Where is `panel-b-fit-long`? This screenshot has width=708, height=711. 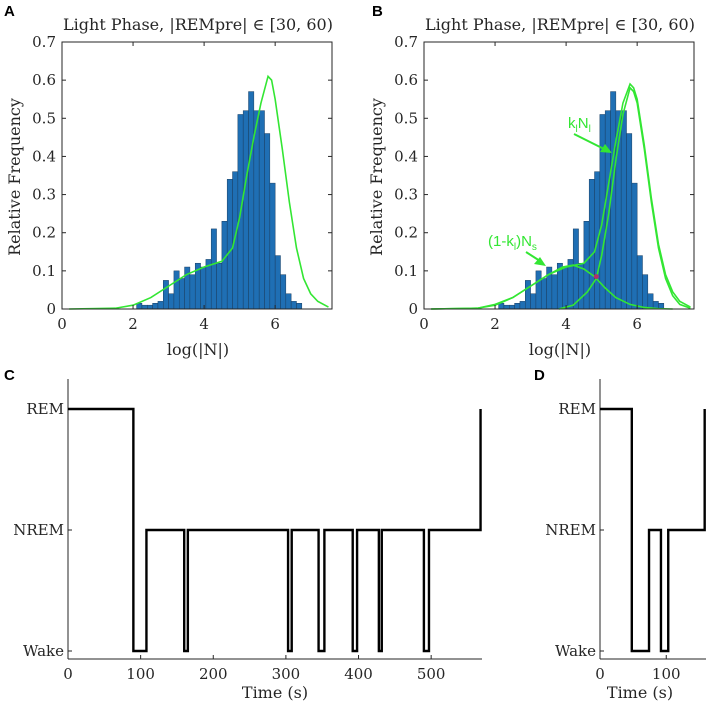
panel-b-fit-long is located at coordinates (624, 198).